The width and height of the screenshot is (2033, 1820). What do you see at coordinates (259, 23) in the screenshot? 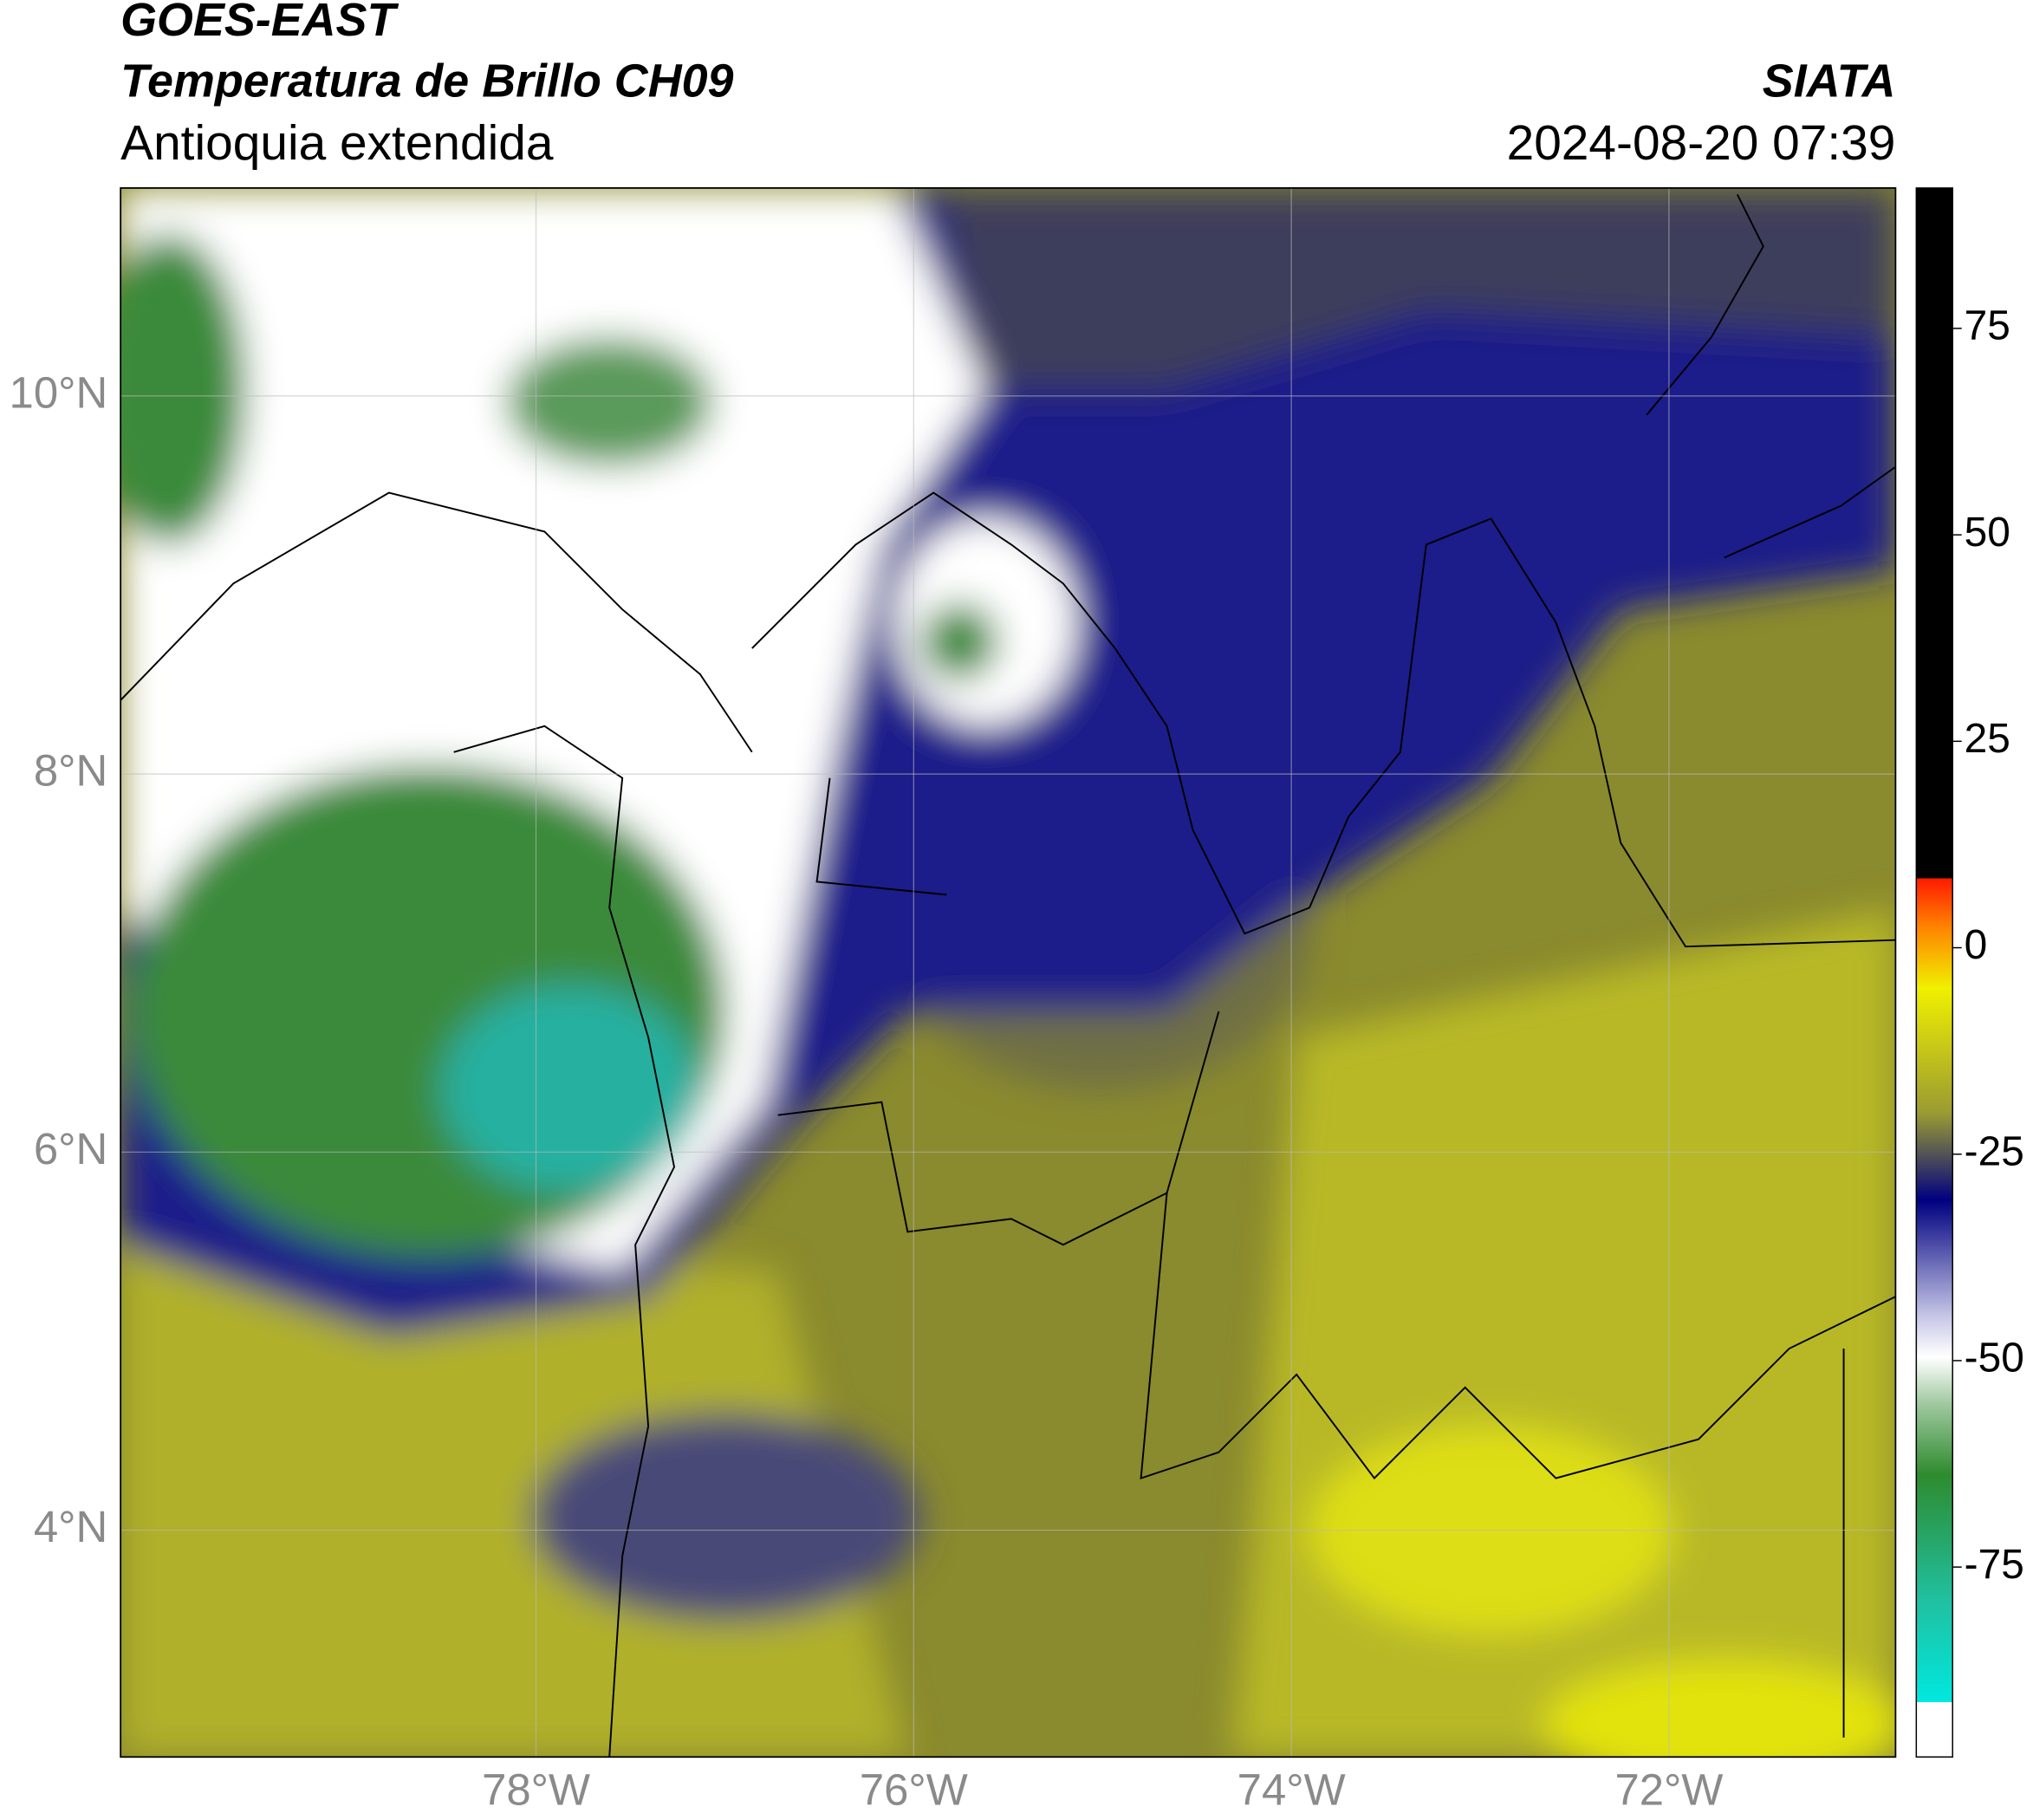
I see `title: GOES-EAST` at bounding box center [259, 23].